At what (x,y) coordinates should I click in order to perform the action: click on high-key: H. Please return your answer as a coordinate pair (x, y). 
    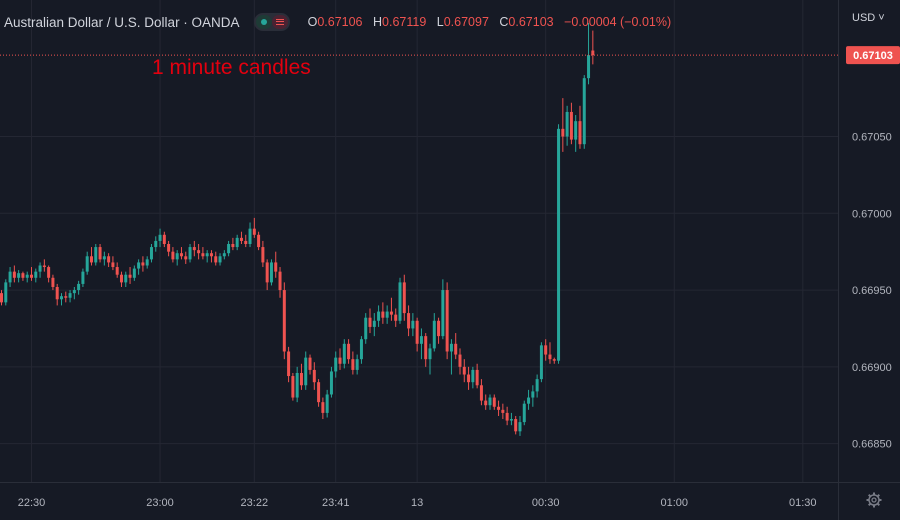
    Looking at the image, I should click on (377, 22).